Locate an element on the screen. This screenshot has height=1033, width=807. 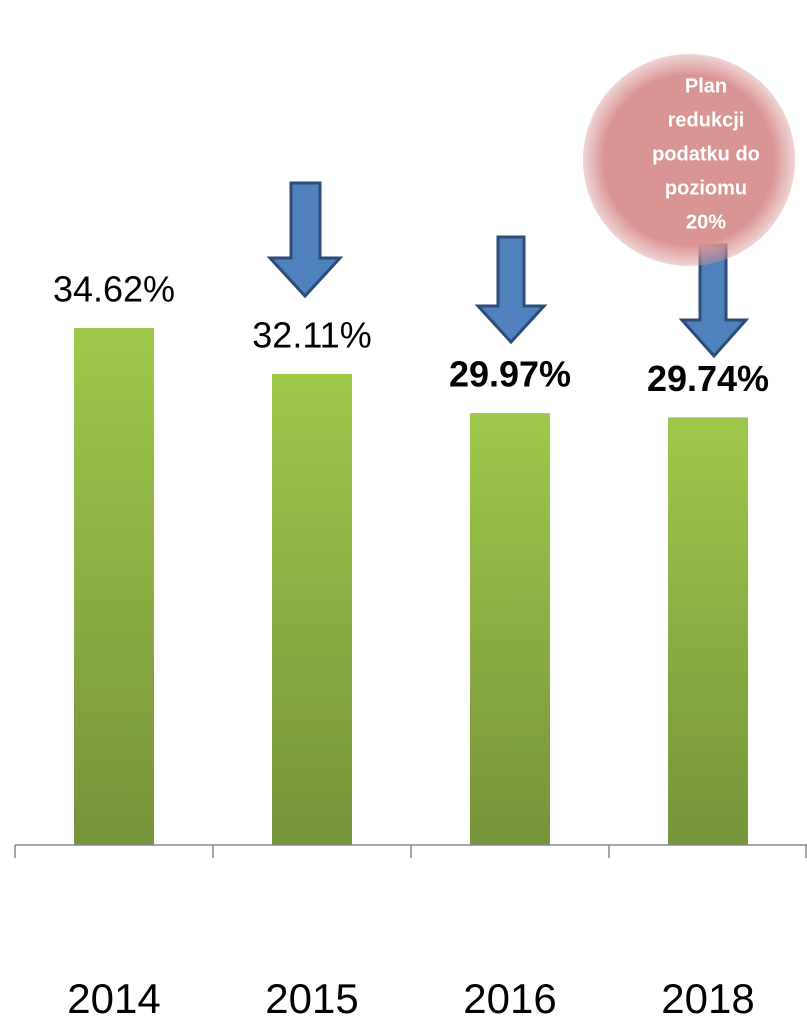
value-label: 29.74% is located at coordinates (708, 378).